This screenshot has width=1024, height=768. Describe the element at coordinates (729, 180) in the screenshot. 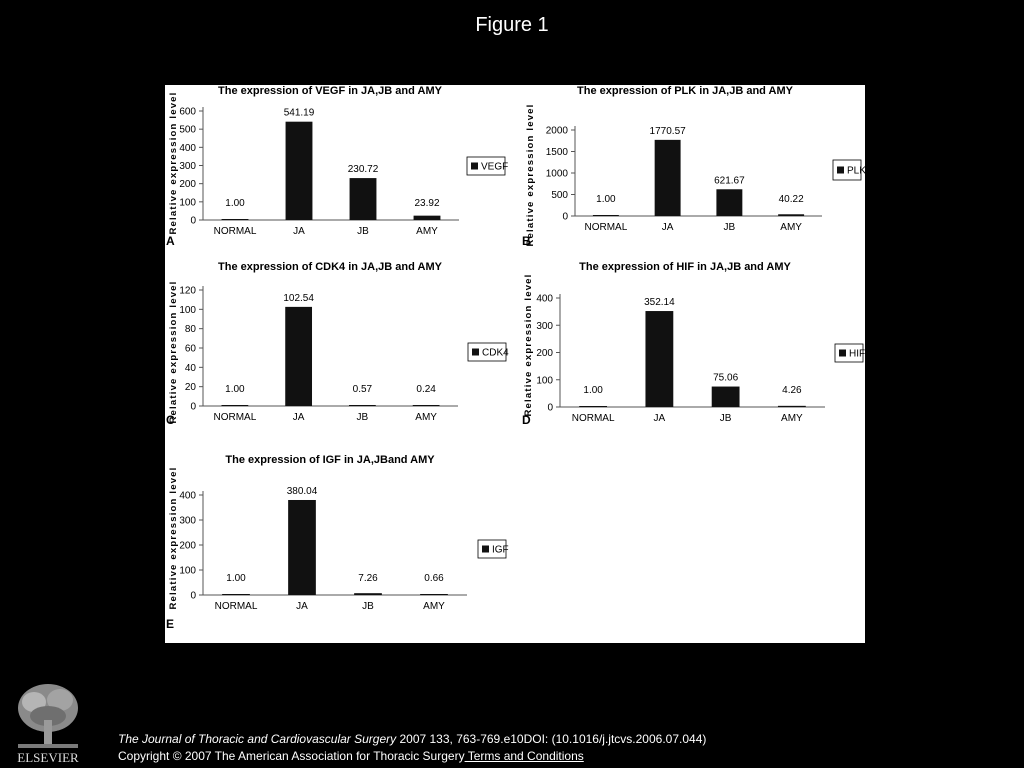

I see `data-label: 621.67` at that location.